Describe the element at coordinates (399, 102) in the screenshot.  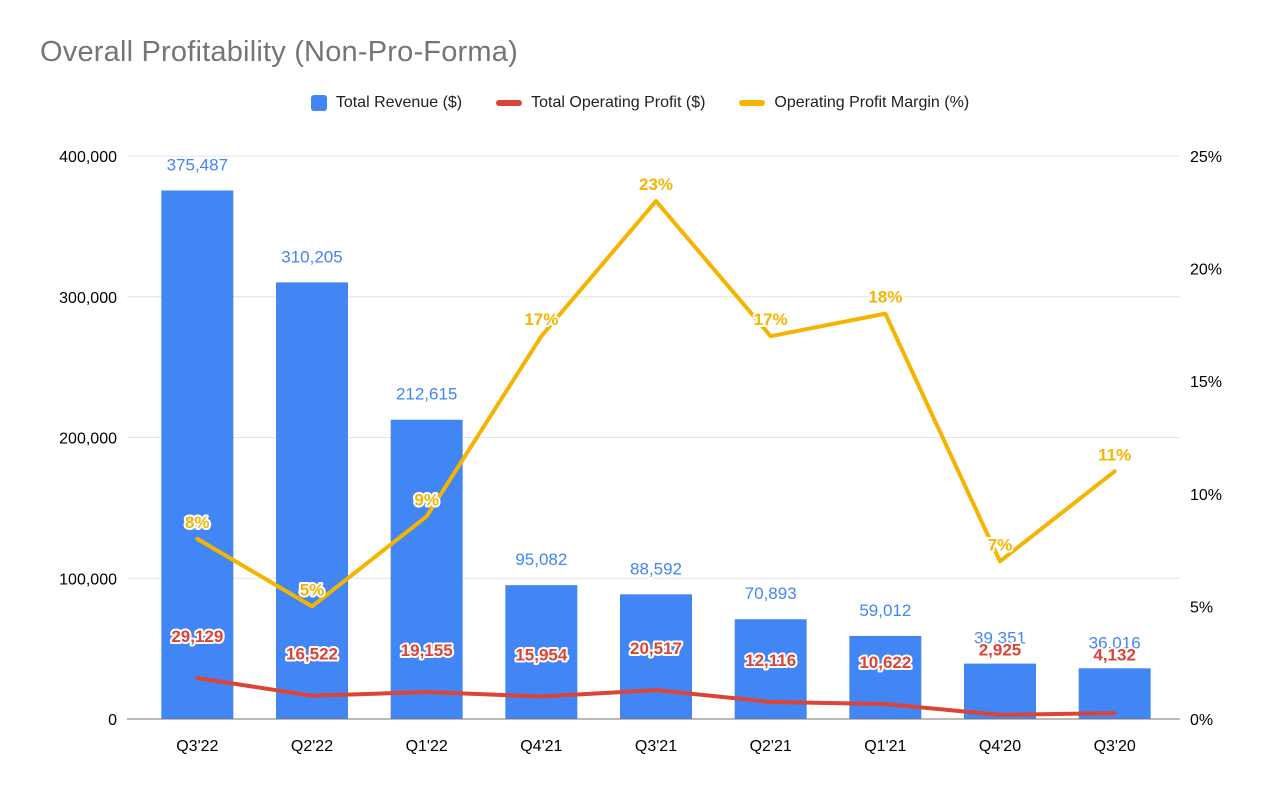
I see `legend-label-total-revenue: Total Revenue ($)` at that location.